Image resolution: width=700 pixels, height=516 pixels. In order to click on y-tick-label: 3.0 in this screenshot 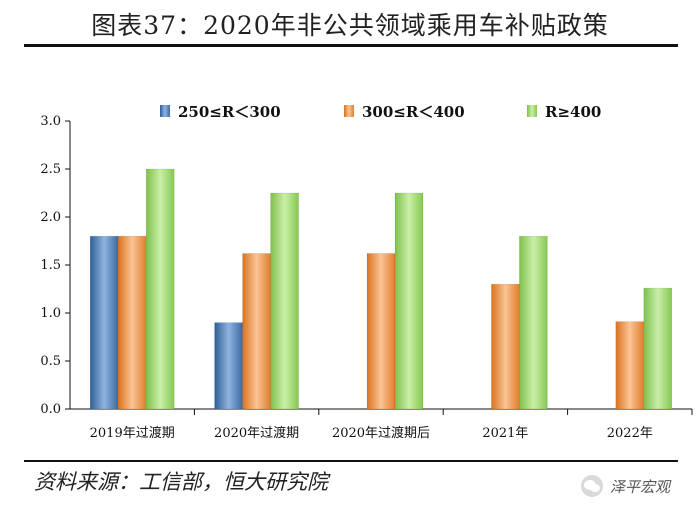, I will do `click(50, 121)`.